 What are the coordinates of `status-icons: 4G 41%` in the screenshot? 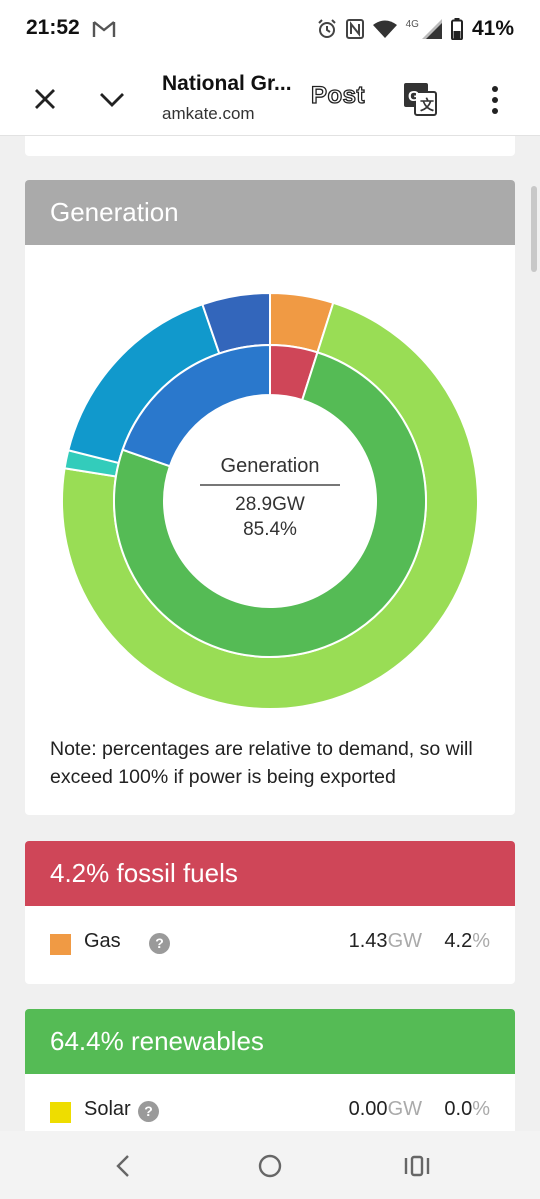 It's located at (415, 29).